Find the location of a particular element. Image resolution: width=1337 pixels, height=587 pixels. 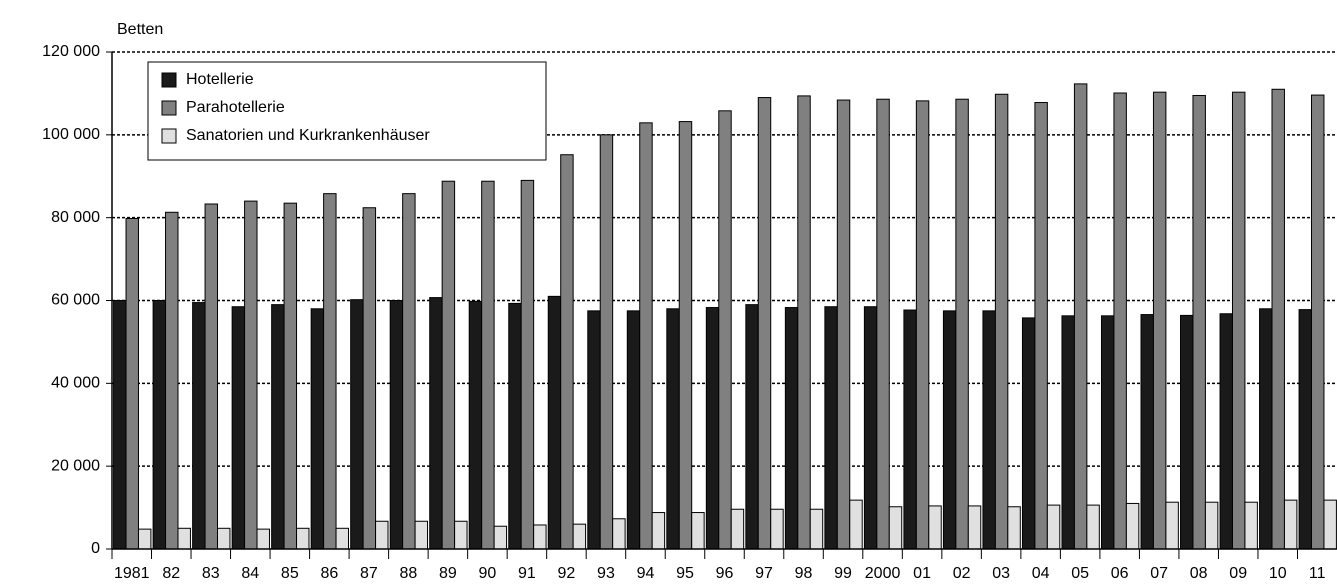

x-tick-label: 01 is located at coordinates (922, 573).